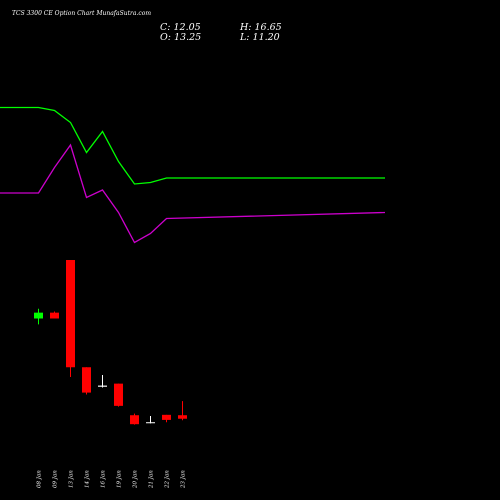  What do you see at coordinates (184, 479) in the screenshot?
I see `date-label: 23 Jan` at bounding box center [184, 479].